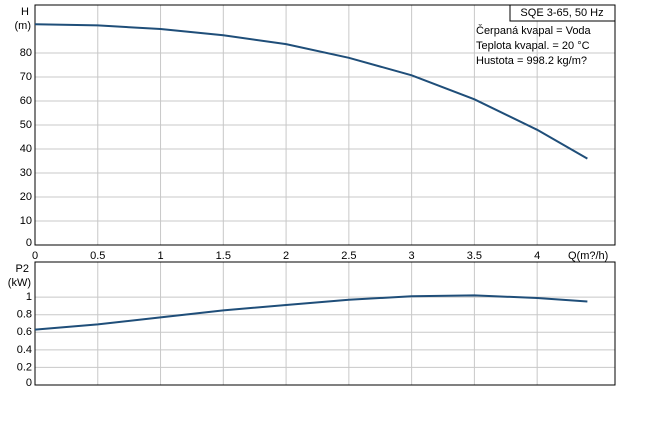 This screenshot has height=425, width=667. What do you see at coordinates (534, 30) in the screenshot?
I see `annotation: Čerpaná kvapal = Voda` at bounding box center [534, 30].